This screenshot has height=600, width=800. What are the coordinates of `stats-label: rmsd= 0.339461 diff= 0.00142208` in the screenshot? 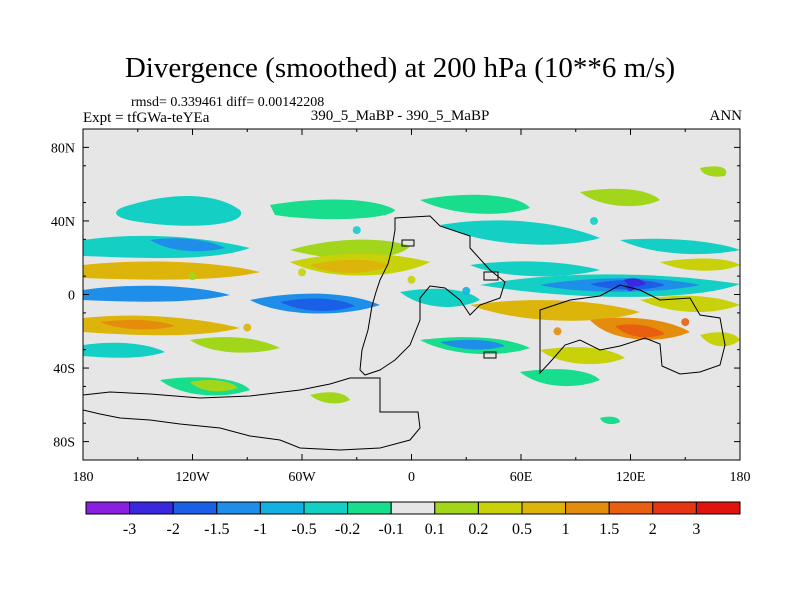 It's located at (228, 102).